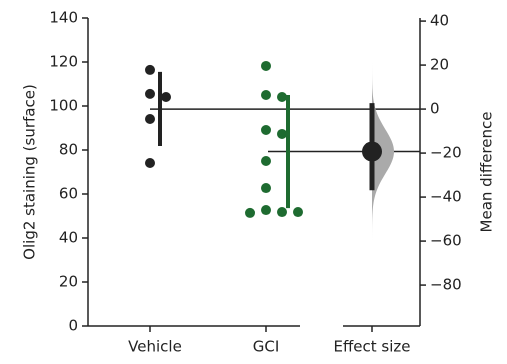  Describe the element at coordinates (383, 151) in the screenshot. I see `bootstrap-distribution` at that location.